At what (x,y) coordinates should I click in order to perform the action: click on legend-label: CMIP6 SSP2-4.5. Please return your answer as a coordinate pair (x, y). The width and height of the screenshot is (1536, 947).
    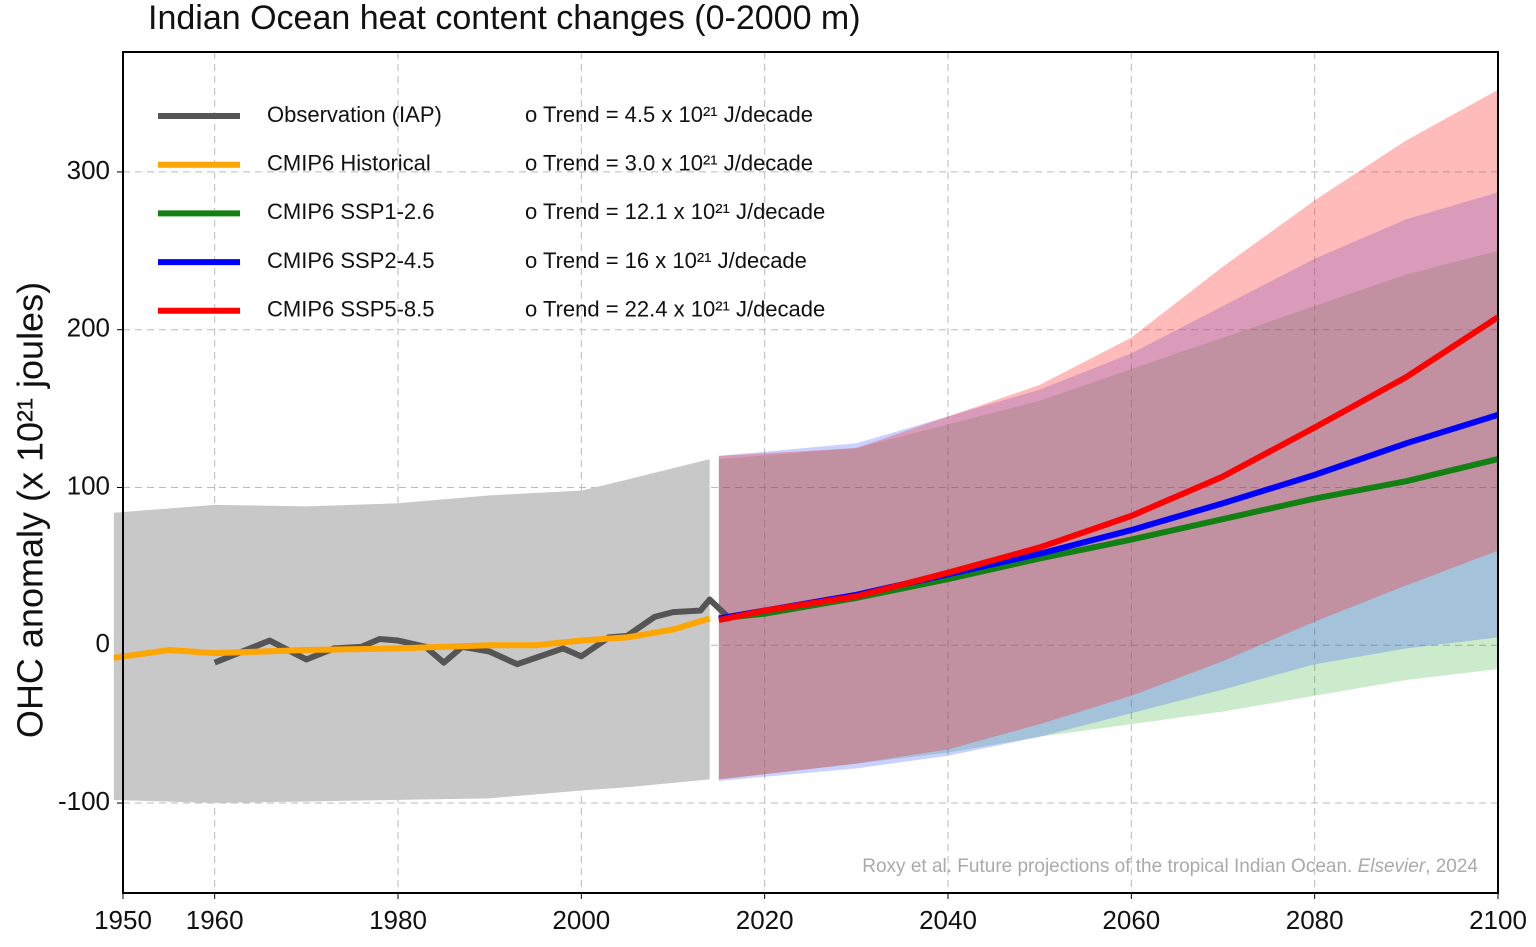
    Looking at the image, I should click on (351, 260).